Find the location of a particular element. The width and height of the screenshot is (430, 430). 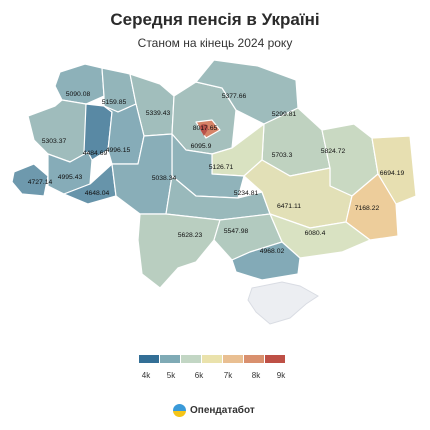

region-label-sumy: 5703.3 is located at coordinates (282, 155).